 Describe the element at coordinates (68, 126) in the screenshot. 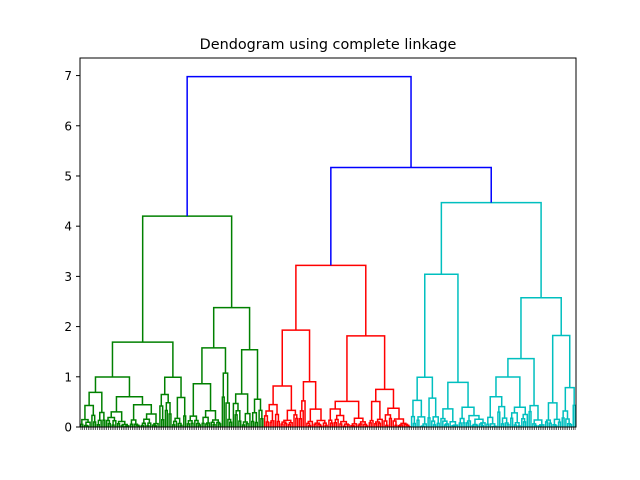

I see `y-tick-label: 6` at that location.